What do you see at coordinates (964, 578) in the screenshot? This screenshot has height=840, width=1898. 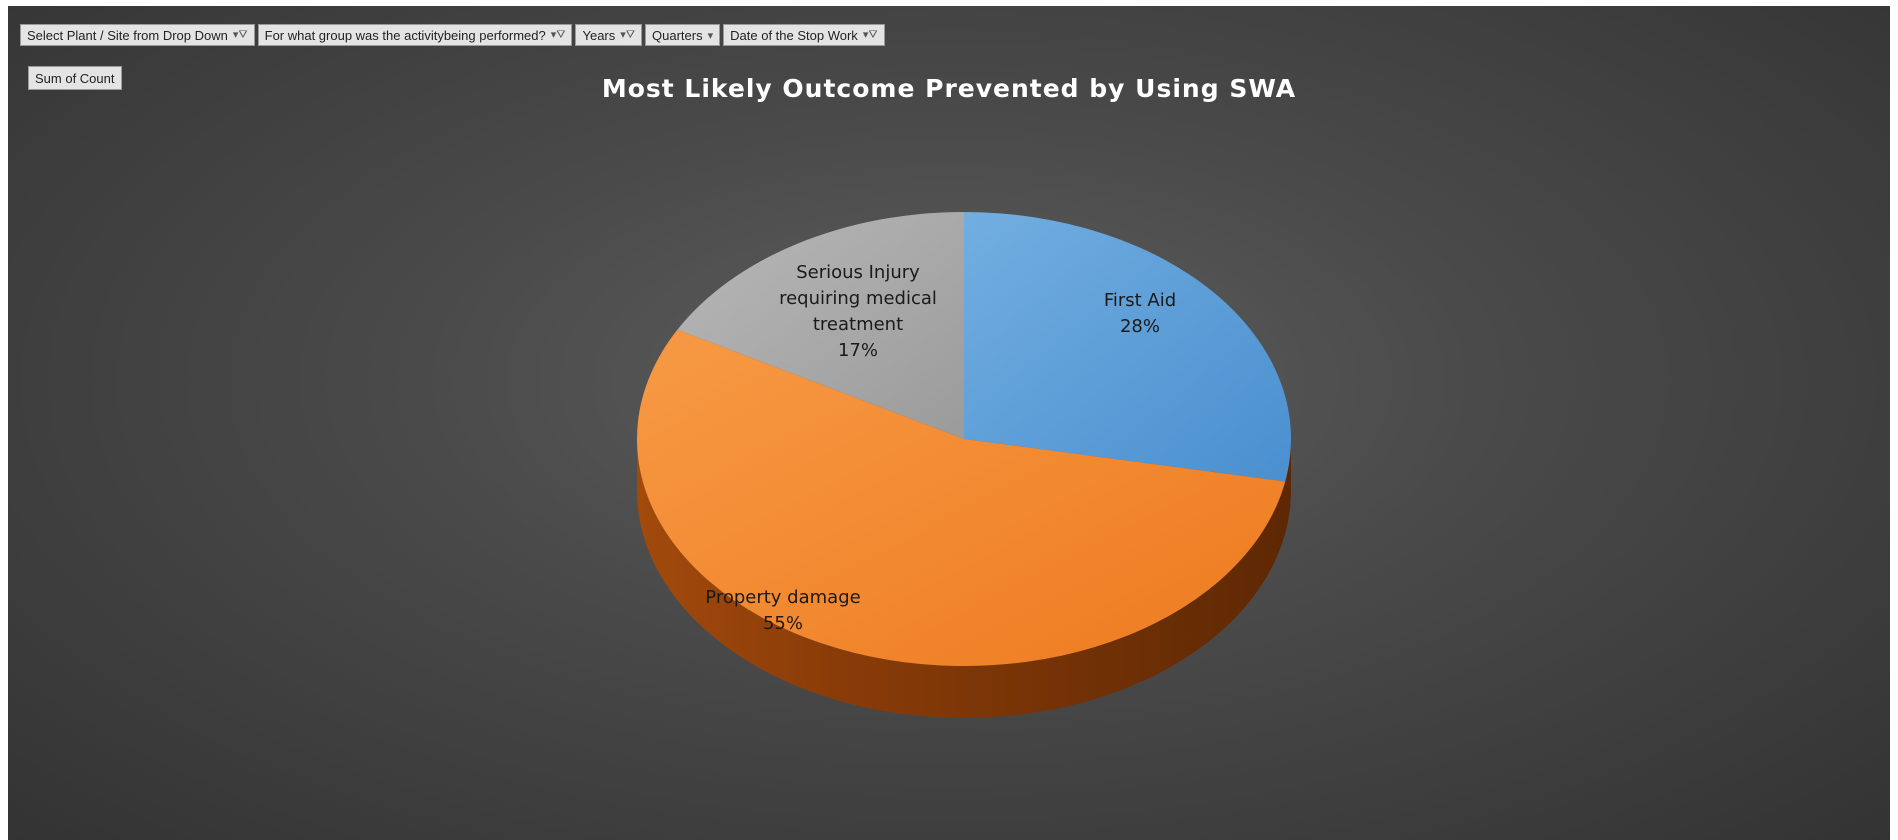 I see `pie-side-wall` at bounding box center [964, 578].